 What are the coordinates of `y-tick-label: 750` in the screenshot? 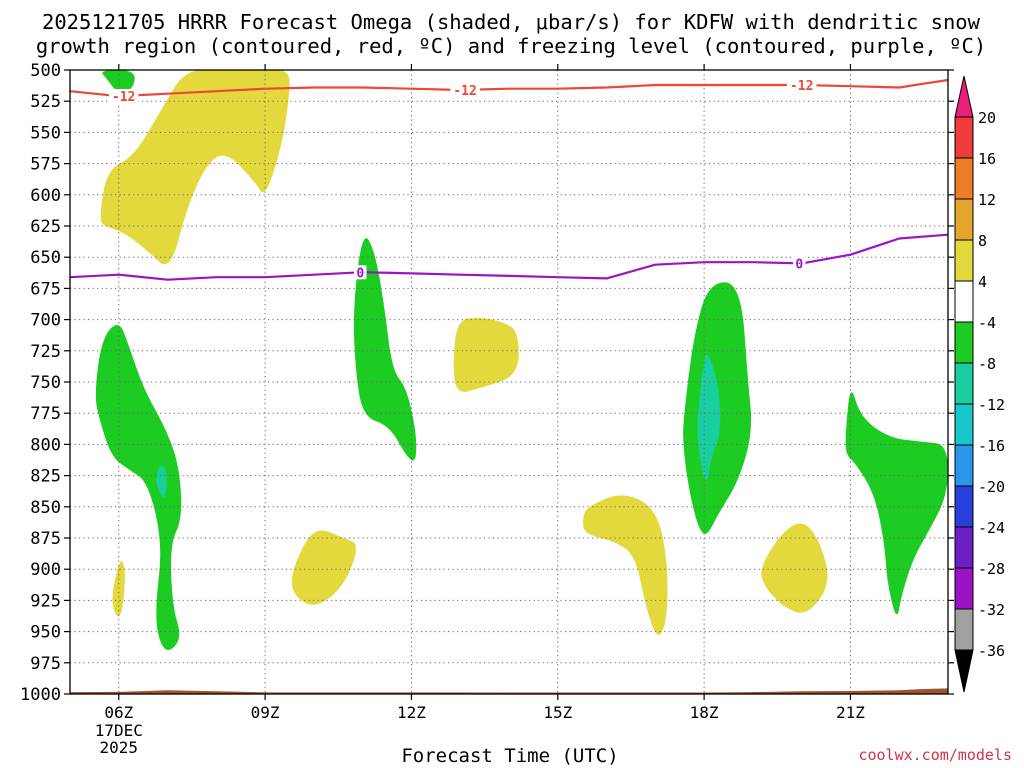 It's located at (45, 383).